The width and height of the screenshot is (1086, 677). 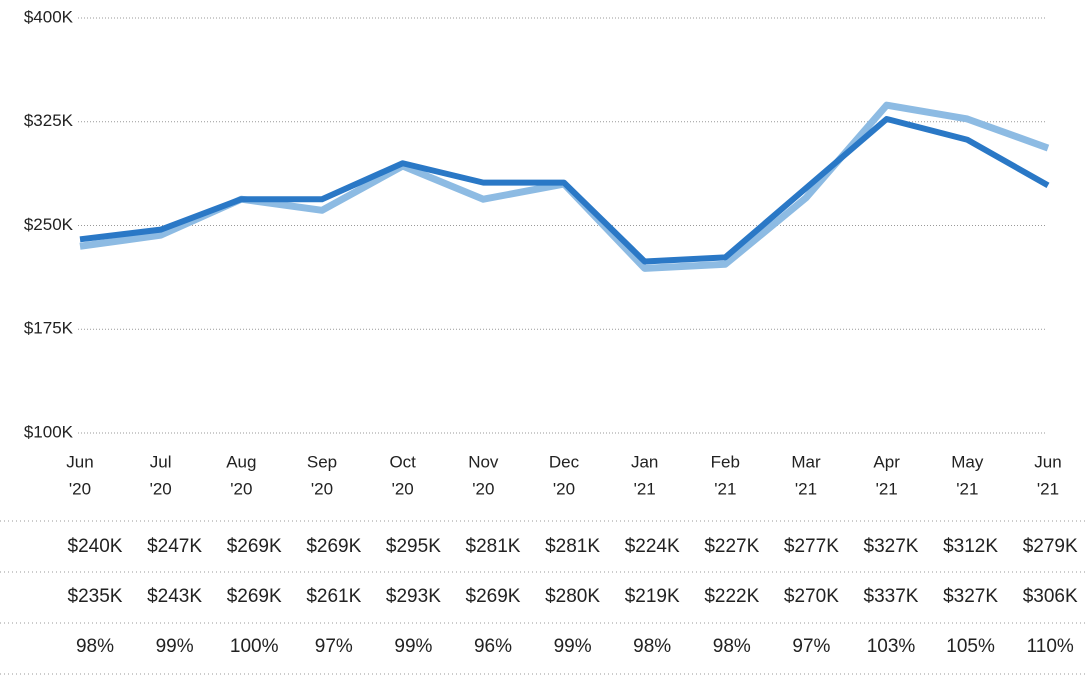 What do you see at coordinates (891, 646) in the screenshot?
I see `table-cell: 103%` at bounding box center [891, 646].